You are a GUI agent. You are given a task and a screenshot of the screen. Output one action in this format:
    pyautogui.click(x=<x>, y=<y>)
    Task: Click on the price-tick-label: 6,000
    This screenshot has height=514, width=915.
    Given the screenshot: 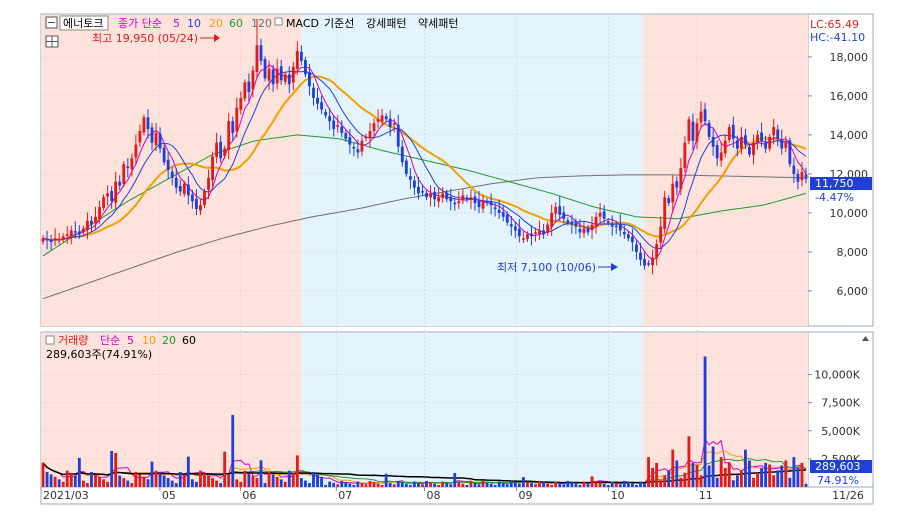 What is the action you would take?
    pyautogui.click(x=853, y=291)
    